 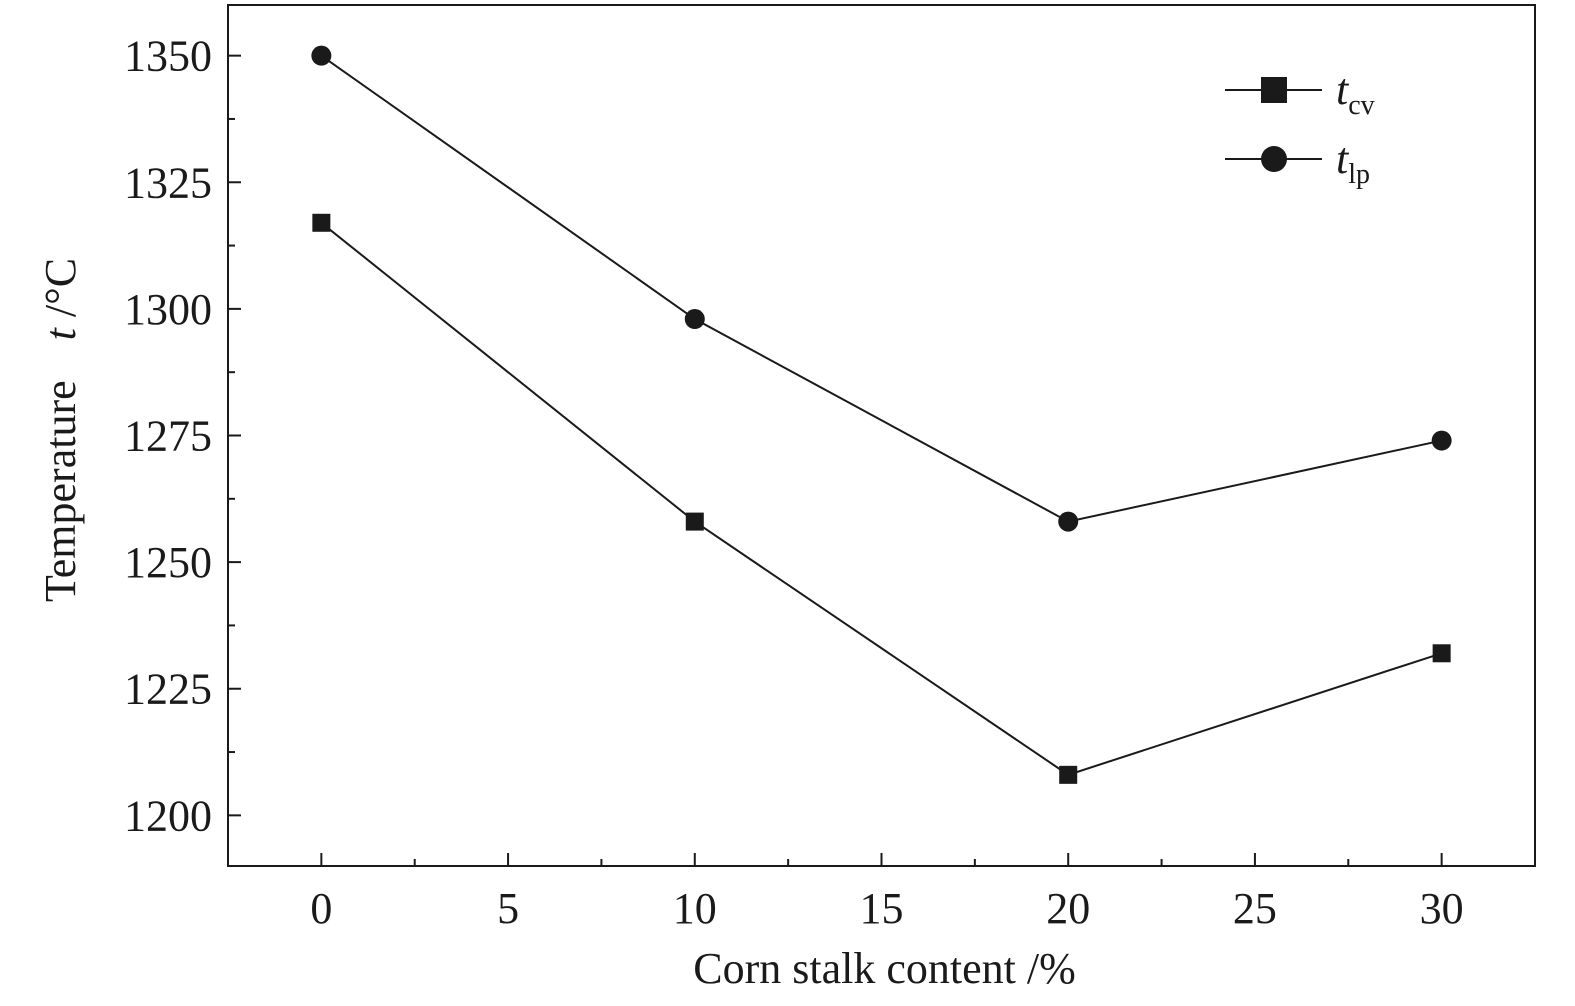 I want to click on y-axis-title-var: t, so click(x=60, y=333).